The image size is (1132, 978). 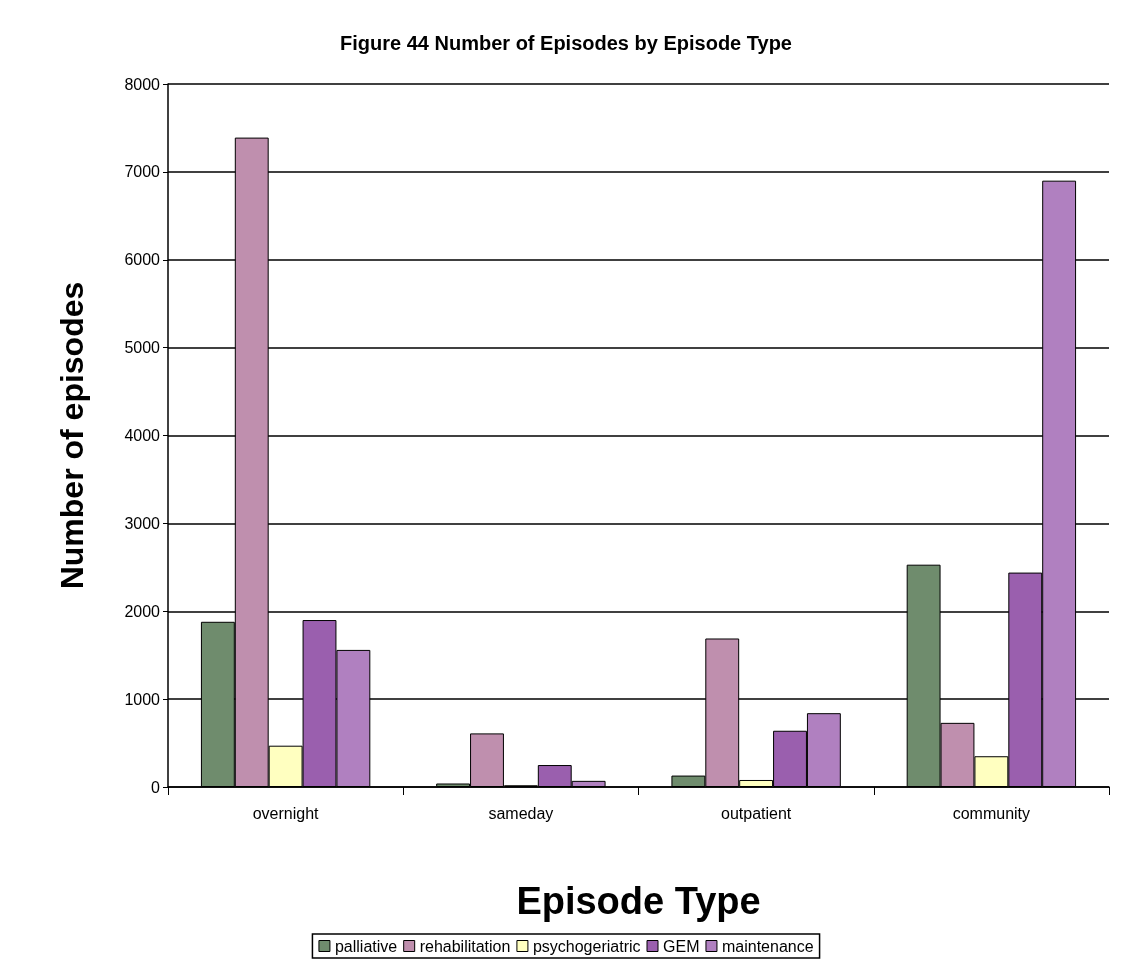 What do you see at coordinates (156, 787) in the screenshot?
I see `y-tick-label: 0` at bounding box center [156, 787].